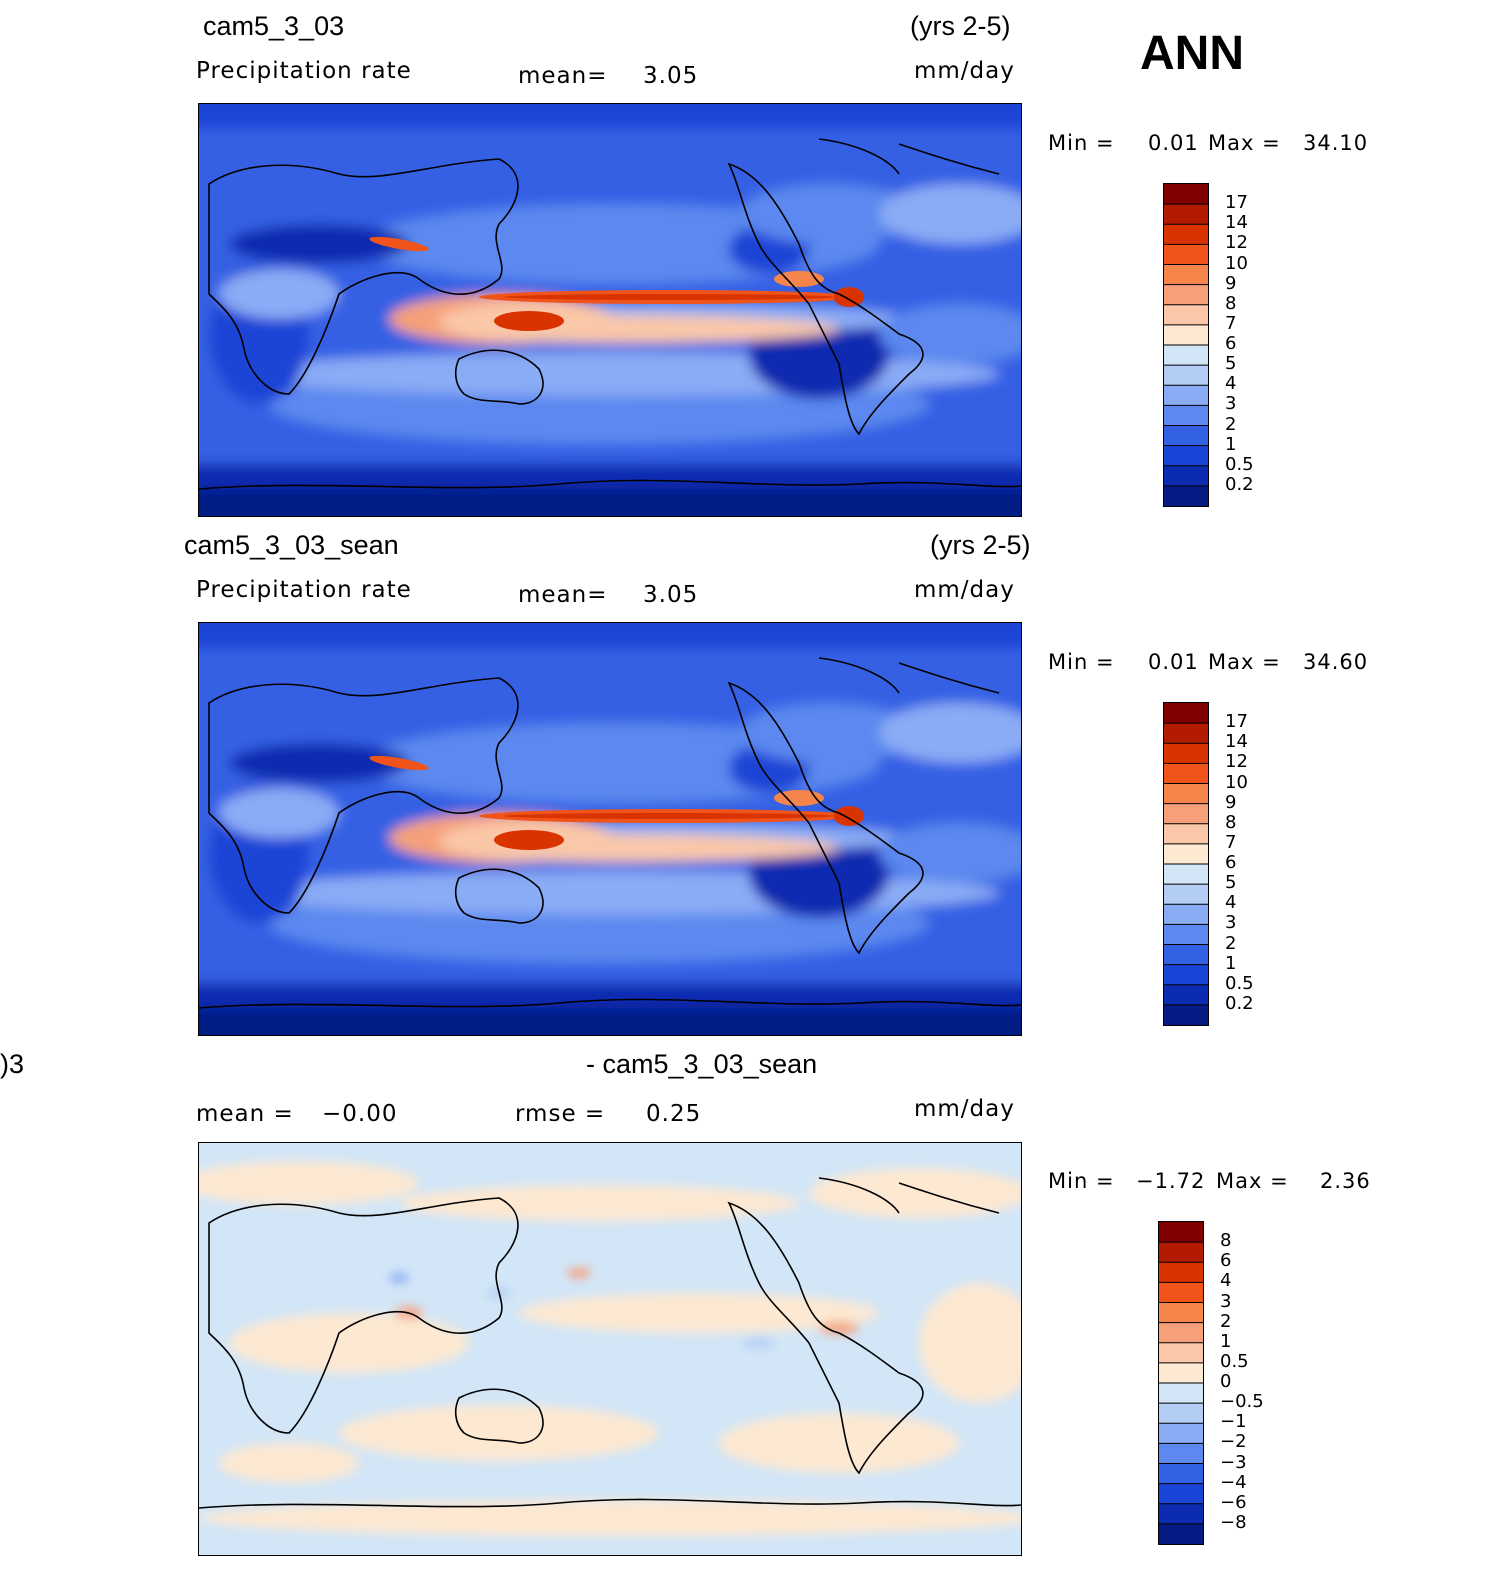 The width and height of the screenshot is (1488, 1575). Describe the element at coordinates (563, 595) in the screenshot. I see `panel2-mean-label: mean=` at that location.